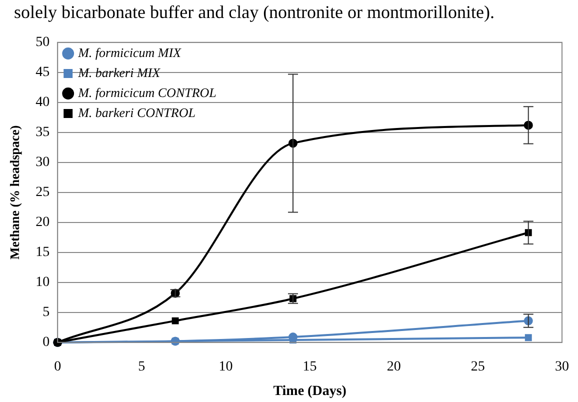 This screenshot has height=402, width=578. I want to click on y-tick-label: 45, so click(43, 72).